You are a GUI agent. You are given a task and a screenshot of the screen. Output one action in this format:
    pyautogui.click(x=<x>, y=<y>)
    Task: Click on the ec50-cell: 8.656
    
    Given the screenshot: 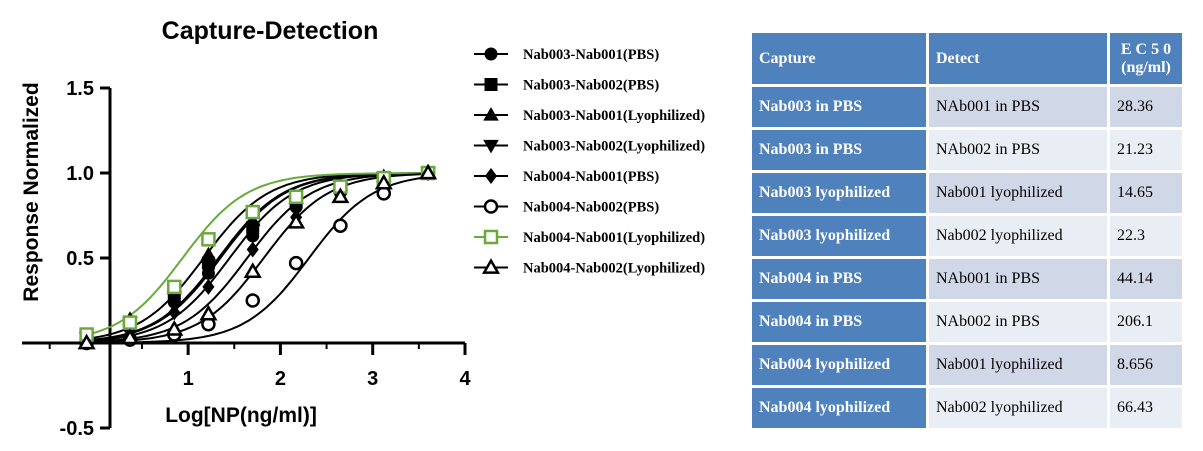 What is the action you would take?
    pyautogui.click(x=1146, y=365)
    